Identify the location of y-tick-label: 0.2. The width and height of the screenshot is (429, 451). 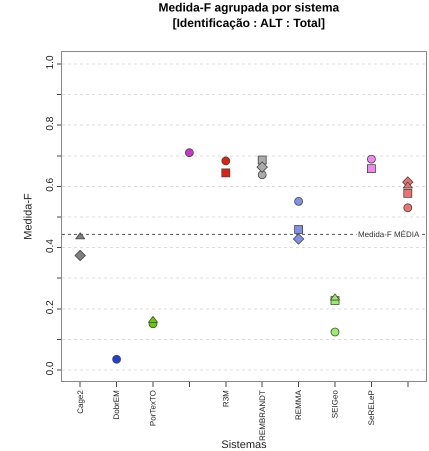
(50, 307).